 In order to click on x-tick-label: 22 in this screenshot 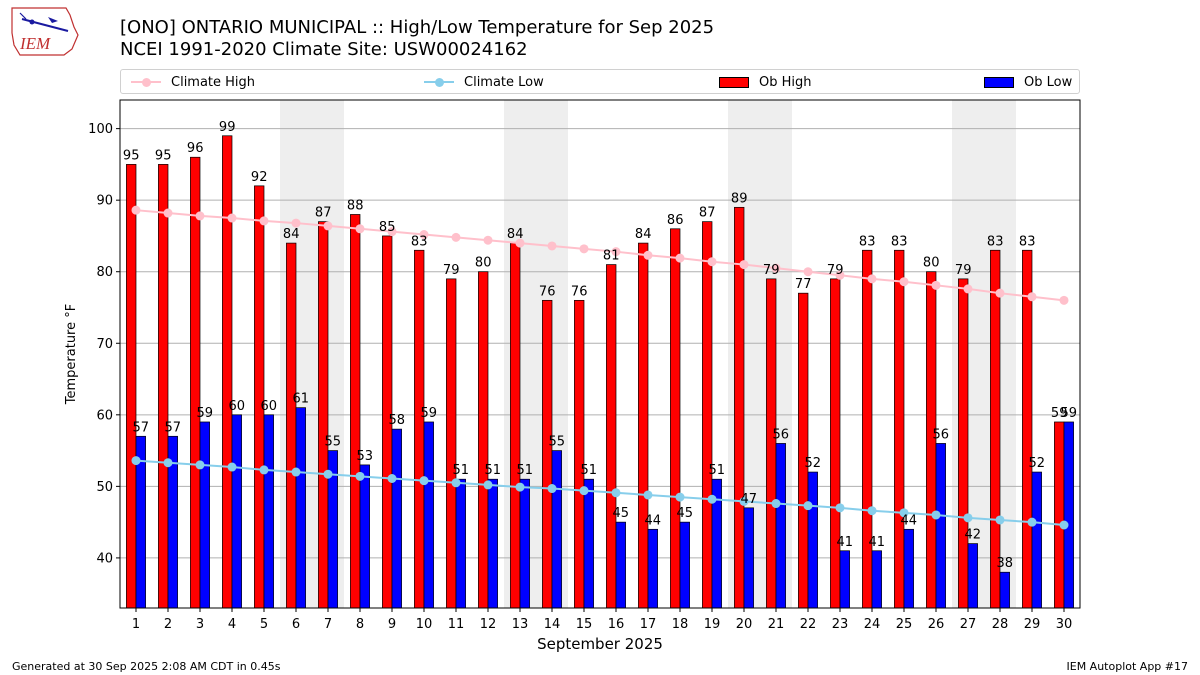, I will do `click(808, 624)`.